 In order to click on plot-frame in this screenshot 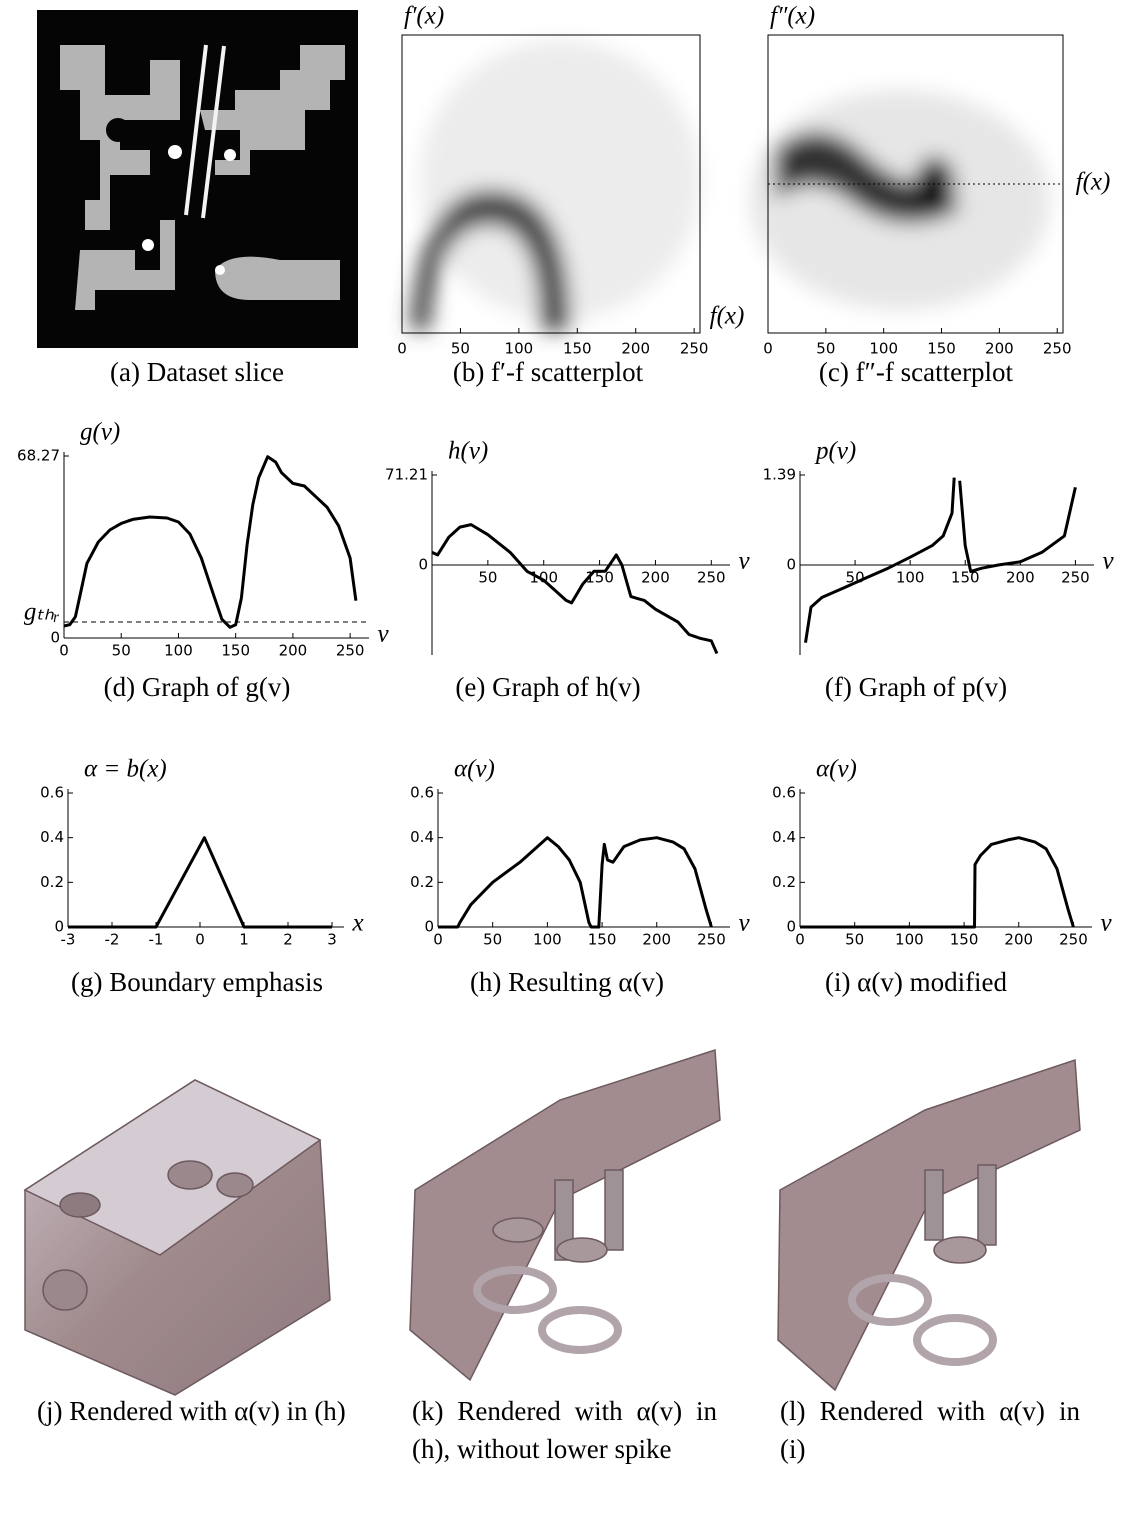, I will do `click(551, 184)`.